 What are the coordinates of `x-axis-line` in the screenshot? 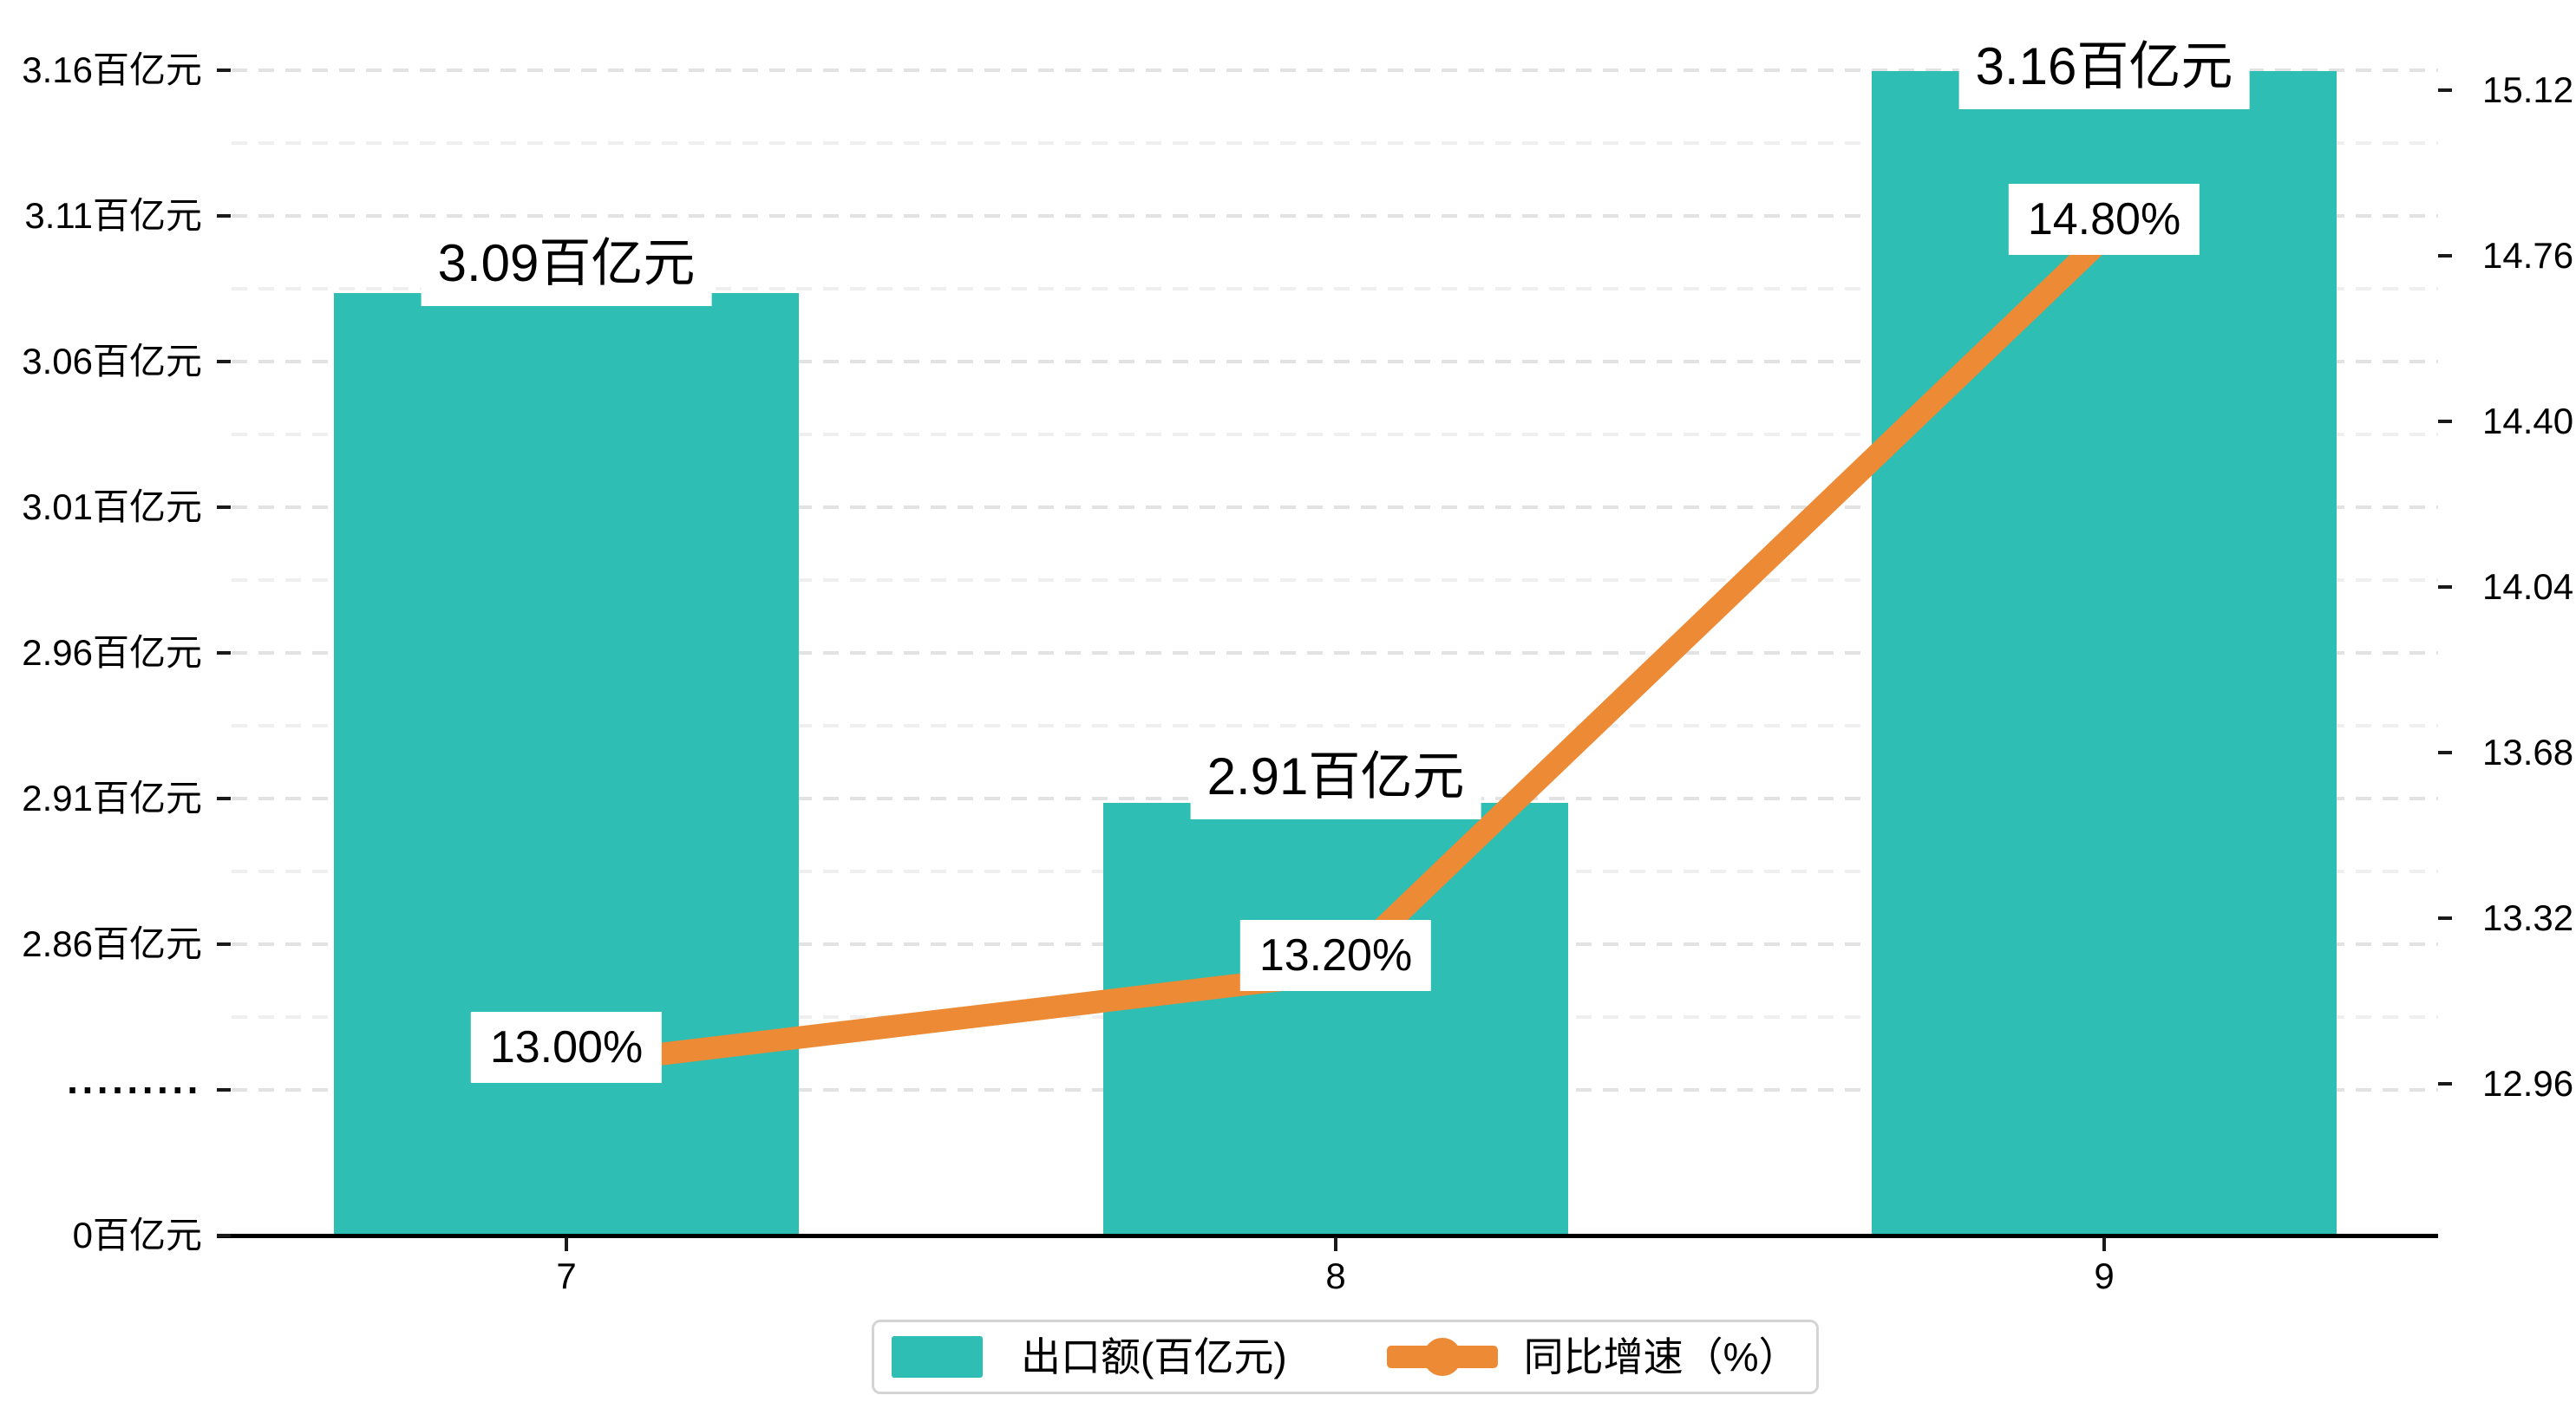 It's located at (1327, 1236).